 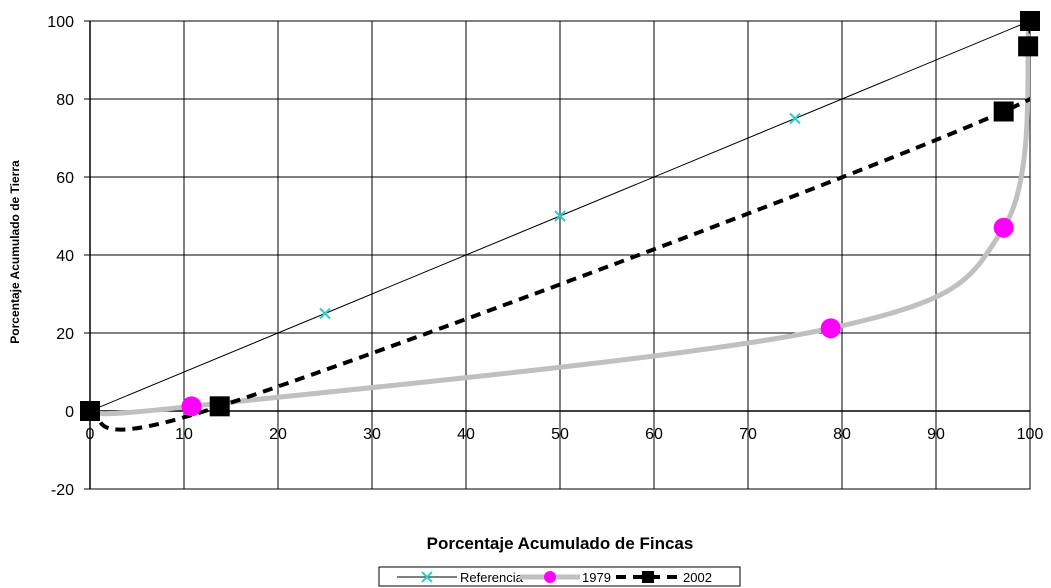 I want to click on x-tick-label: 100, so click(x=1030, y=434).